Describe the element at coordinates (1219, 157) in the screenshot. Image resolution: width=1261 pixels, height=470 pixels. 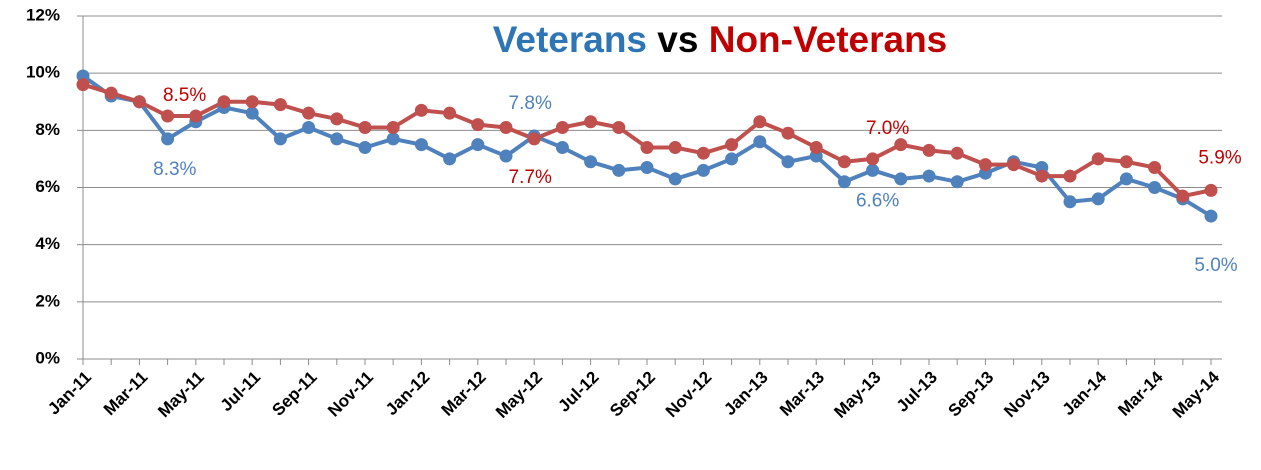
I see `data-label: 5.9%` at that location.